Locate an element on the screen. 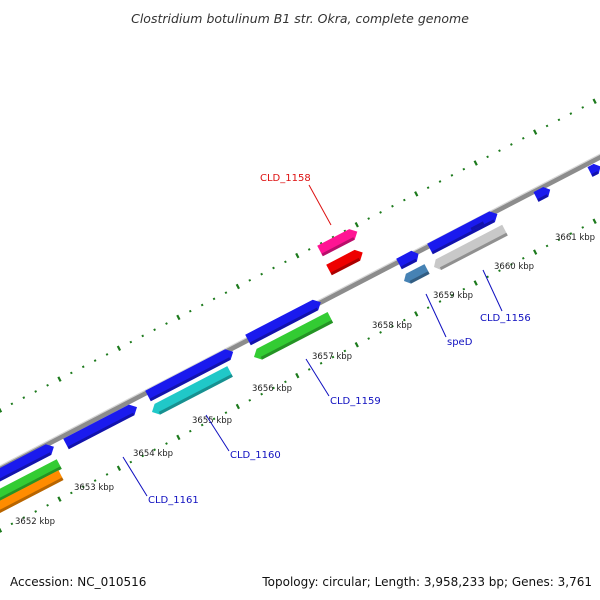 Image resolution: width=600 pixels, height=600 pixels. kbp-tick-label: 3658 kbp is located at coordinates (392, 326).